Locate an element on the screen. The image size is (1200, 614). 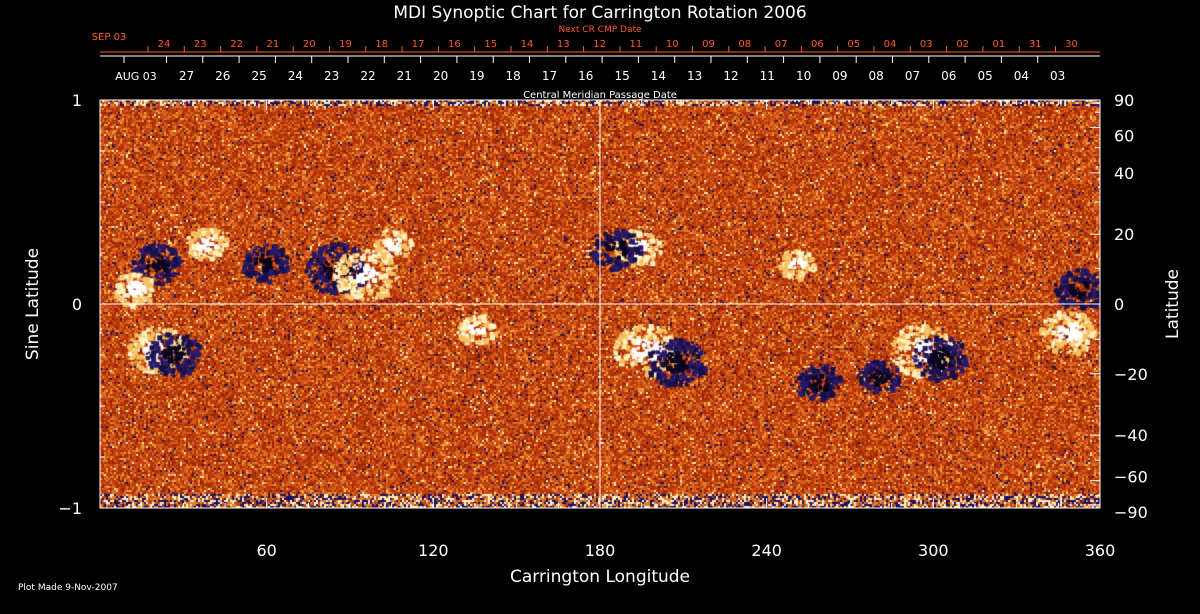
top-axis-title: Central Meridian Passage Date is located at coordinates (600, 95).